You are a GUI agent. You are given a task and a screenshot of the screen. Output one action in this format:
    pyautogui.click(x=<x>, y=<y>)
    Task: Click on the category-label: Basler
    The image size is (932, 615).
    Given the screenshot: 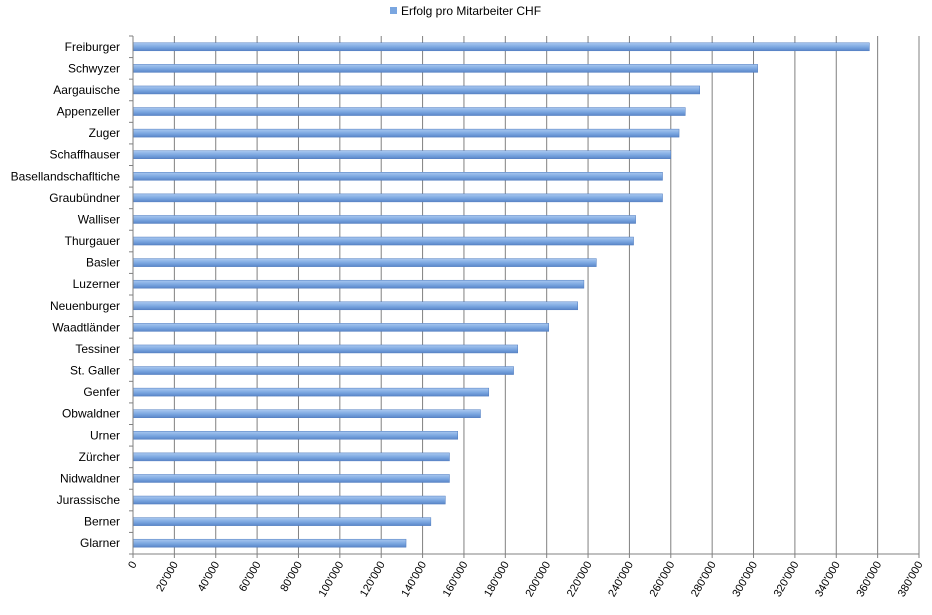 What is the action you would take?
    pyautogui.click(x=103, y=263)
    